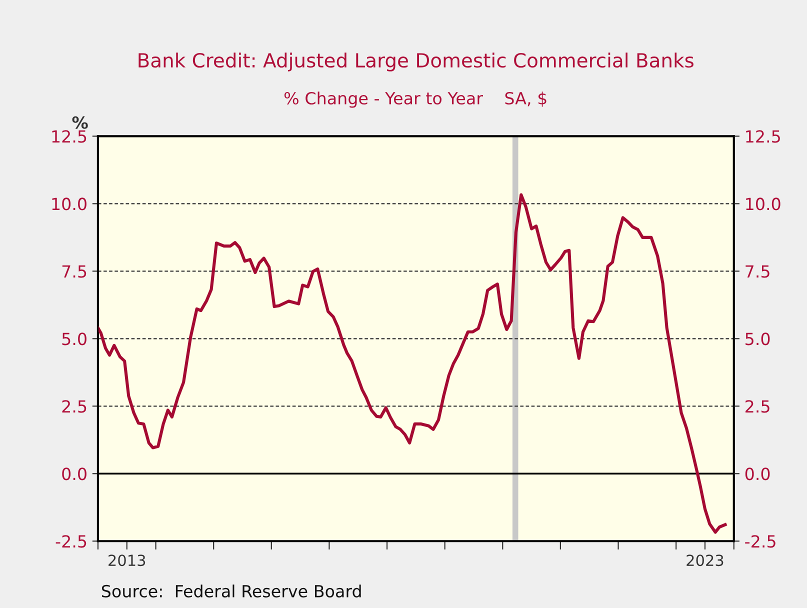 The height and width of the screenshot is (608, 807). Describe the element at coordinates (763, 204) in the screenshot. I see `y2-tick-label: 10.0` at that location.